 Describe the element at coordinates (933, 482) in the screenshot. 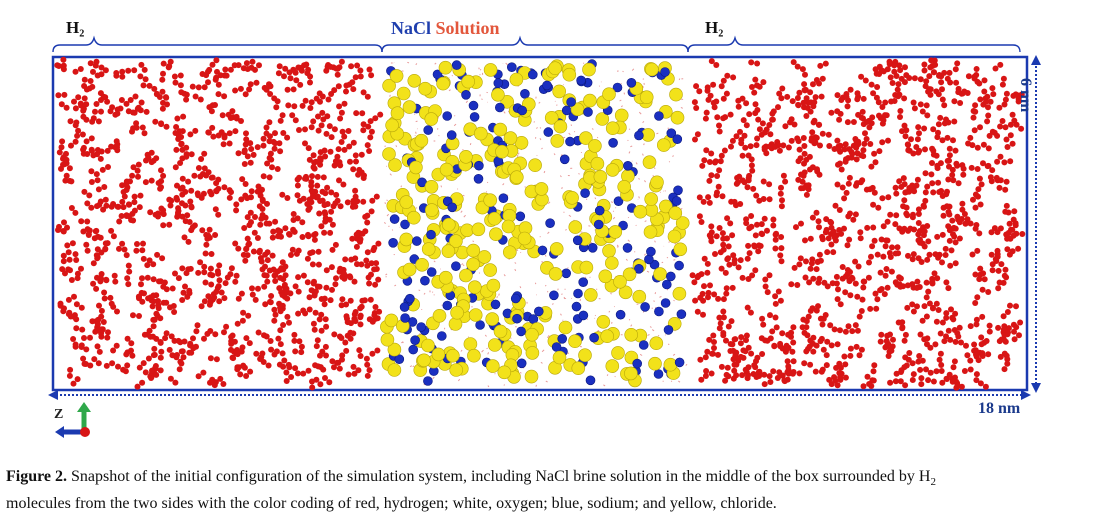

I see `caption-subscript: 2` at that location.